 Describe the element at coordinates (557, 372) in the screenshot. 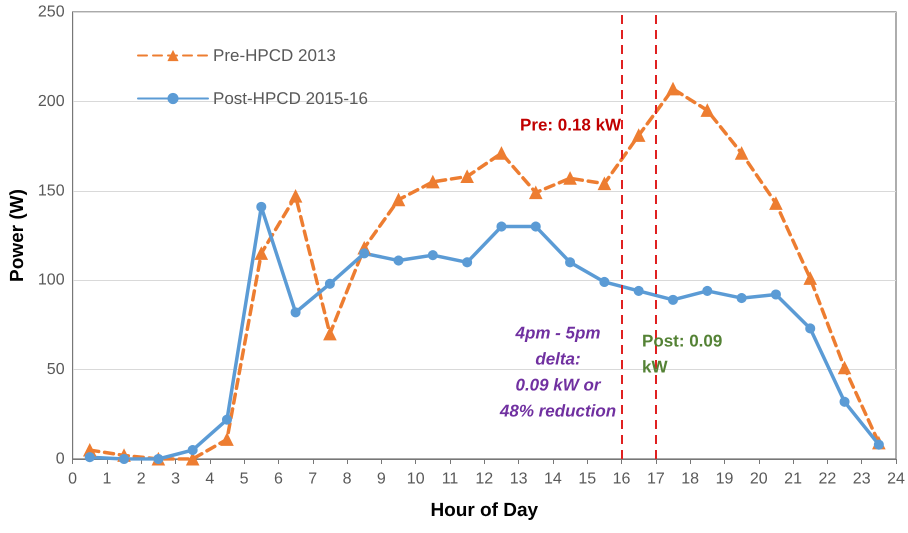

I see `annotation: 4pm - 5pm delta: 0.09 kW or 48% reduction` at that location.